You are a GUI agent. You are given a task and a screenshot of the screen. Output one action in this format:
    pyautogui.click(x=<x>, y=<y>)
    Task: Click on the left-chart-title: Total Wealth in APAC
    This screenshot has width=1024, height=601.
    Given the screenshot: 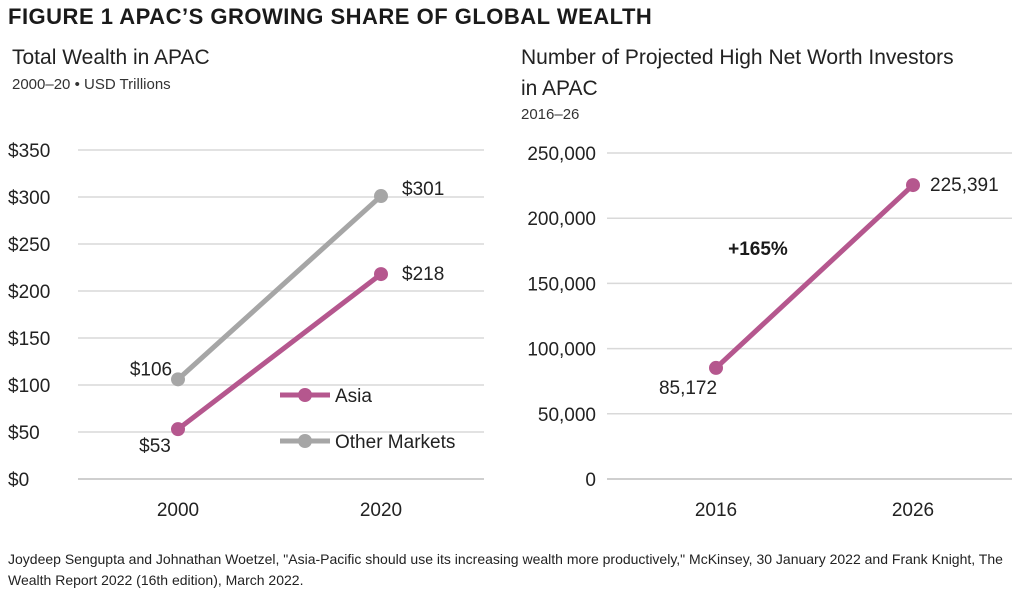 What is the action you would take?
    pyautogui.click(x=111, y=57)
    